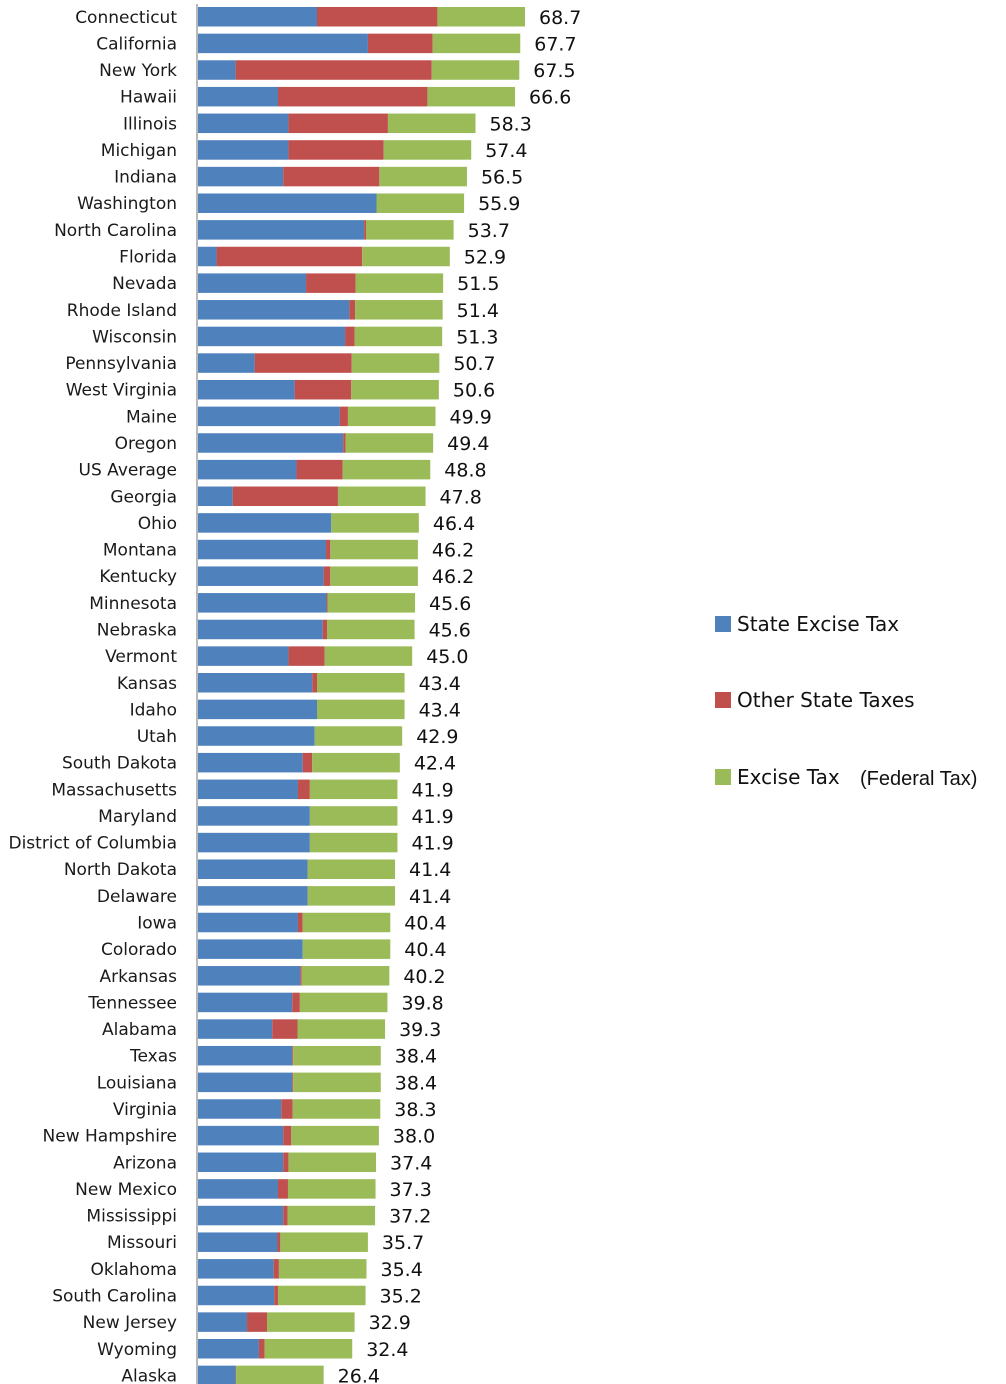 This screenshot has width=1006, height=1384. I want to click on bar-california-state-excise-tax, so click(283, 43).